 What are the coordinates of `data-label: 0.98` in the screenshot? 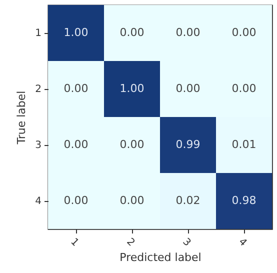 It's located at (244, 200).